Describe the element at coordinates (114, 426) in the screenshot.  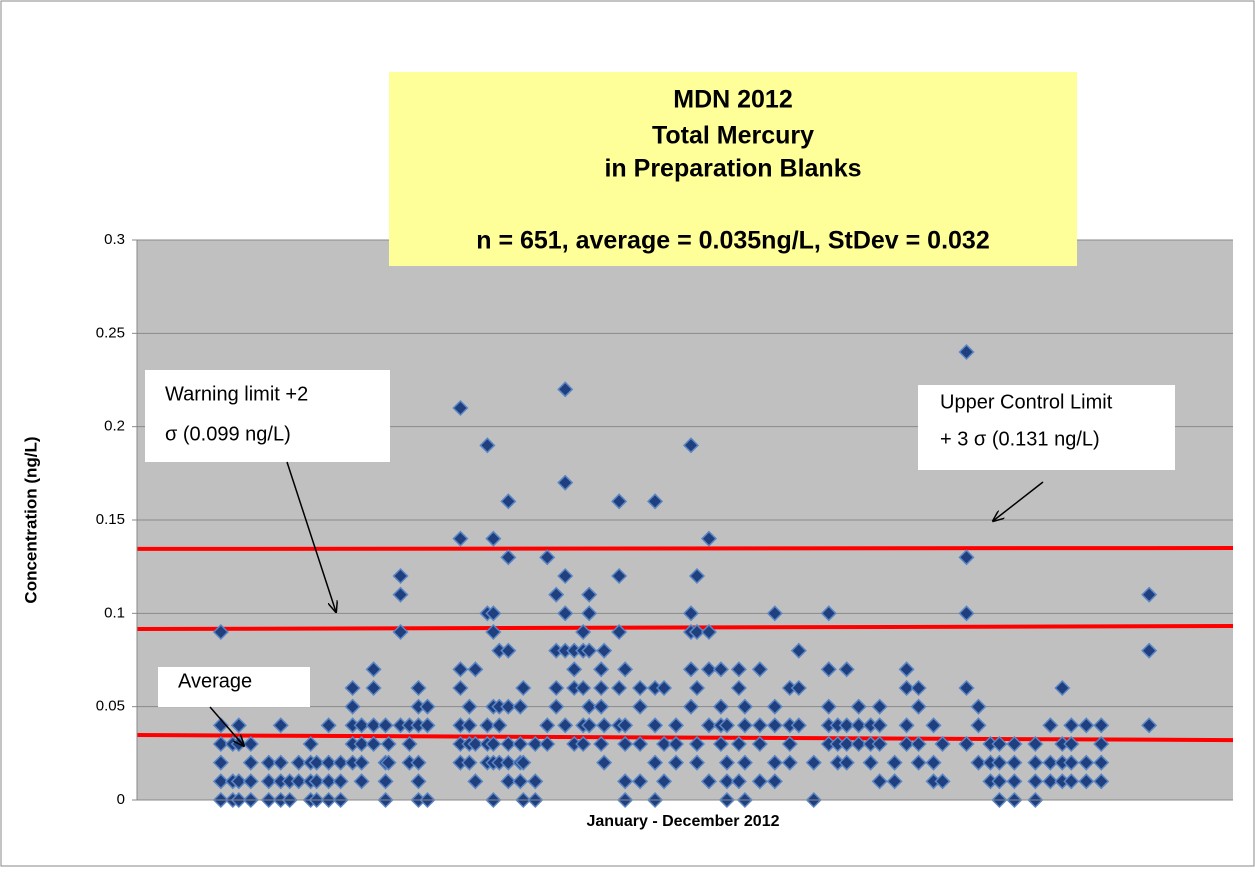
I see `y-tick-label: 0.2` at that location.